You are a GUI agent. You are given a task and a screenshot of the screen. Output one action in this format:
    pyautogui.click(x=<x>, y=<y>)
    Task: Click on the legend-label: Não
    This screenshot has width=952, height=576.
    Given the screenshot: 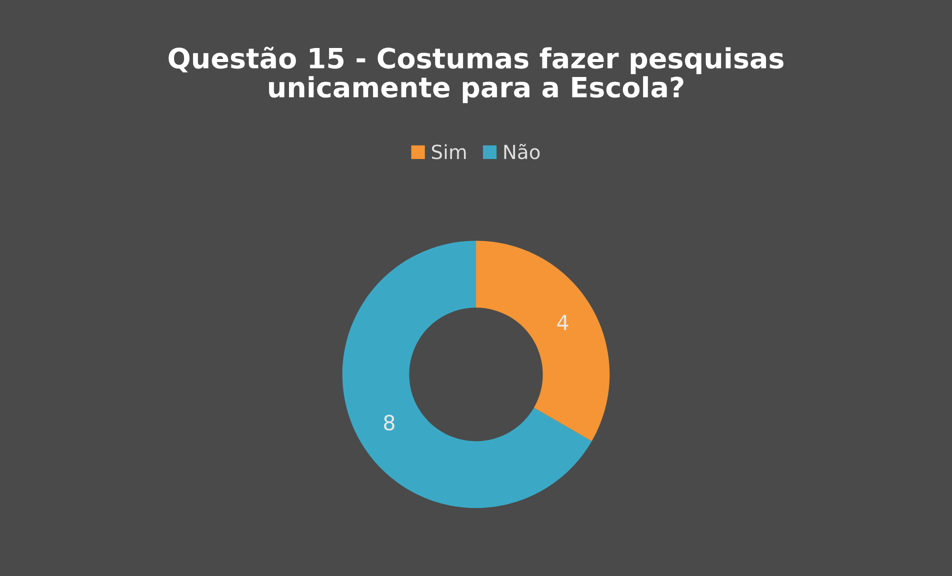 What is the action you would take?
    pyautogui.click(x=522, y=152)
    